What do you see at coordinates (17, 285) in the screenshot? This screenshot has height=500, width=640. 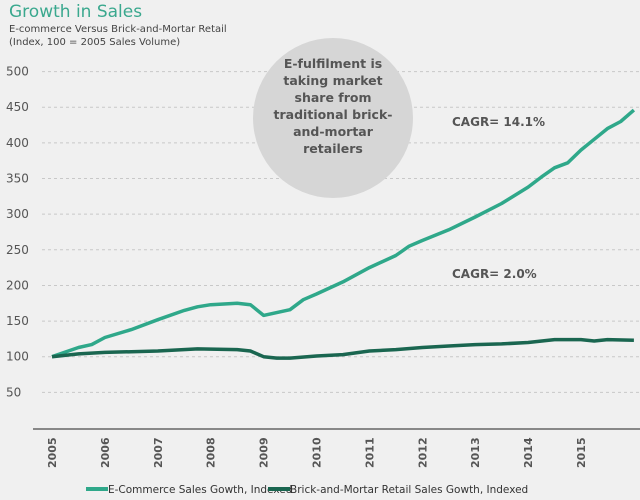 I see `y-tick-label: 200` at bounding box center [17, 285].